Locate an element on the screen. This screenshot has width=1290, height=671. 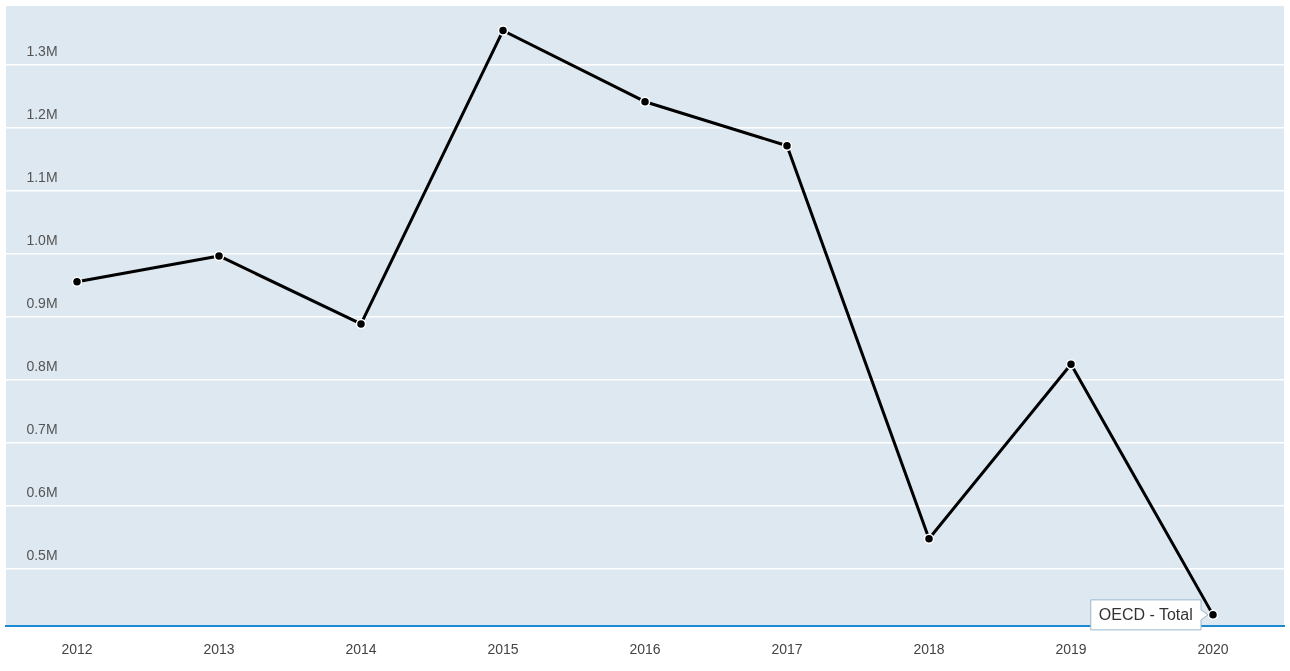
y-tick-label: 0.8M is located at coordinates (42, 365).